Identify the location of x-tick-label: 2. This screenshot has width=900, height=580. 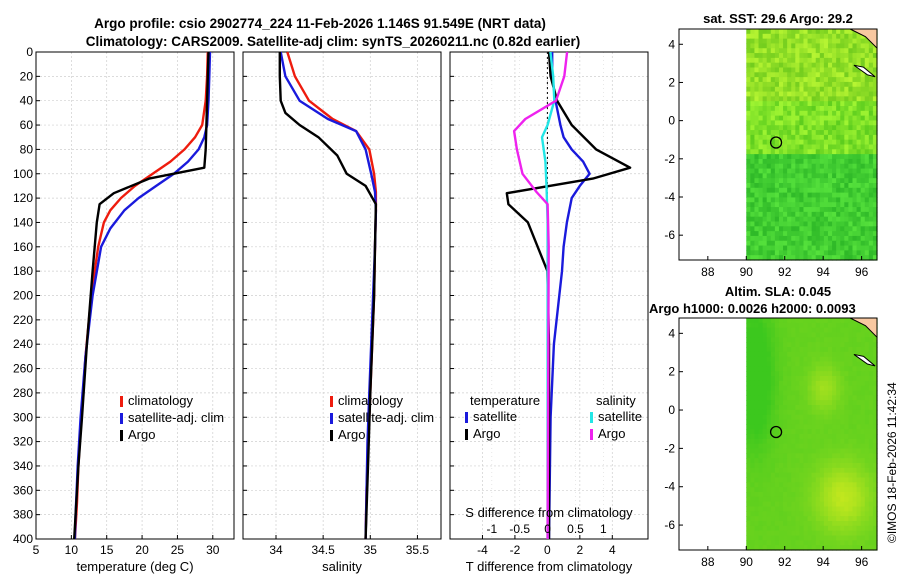
(579, 550).